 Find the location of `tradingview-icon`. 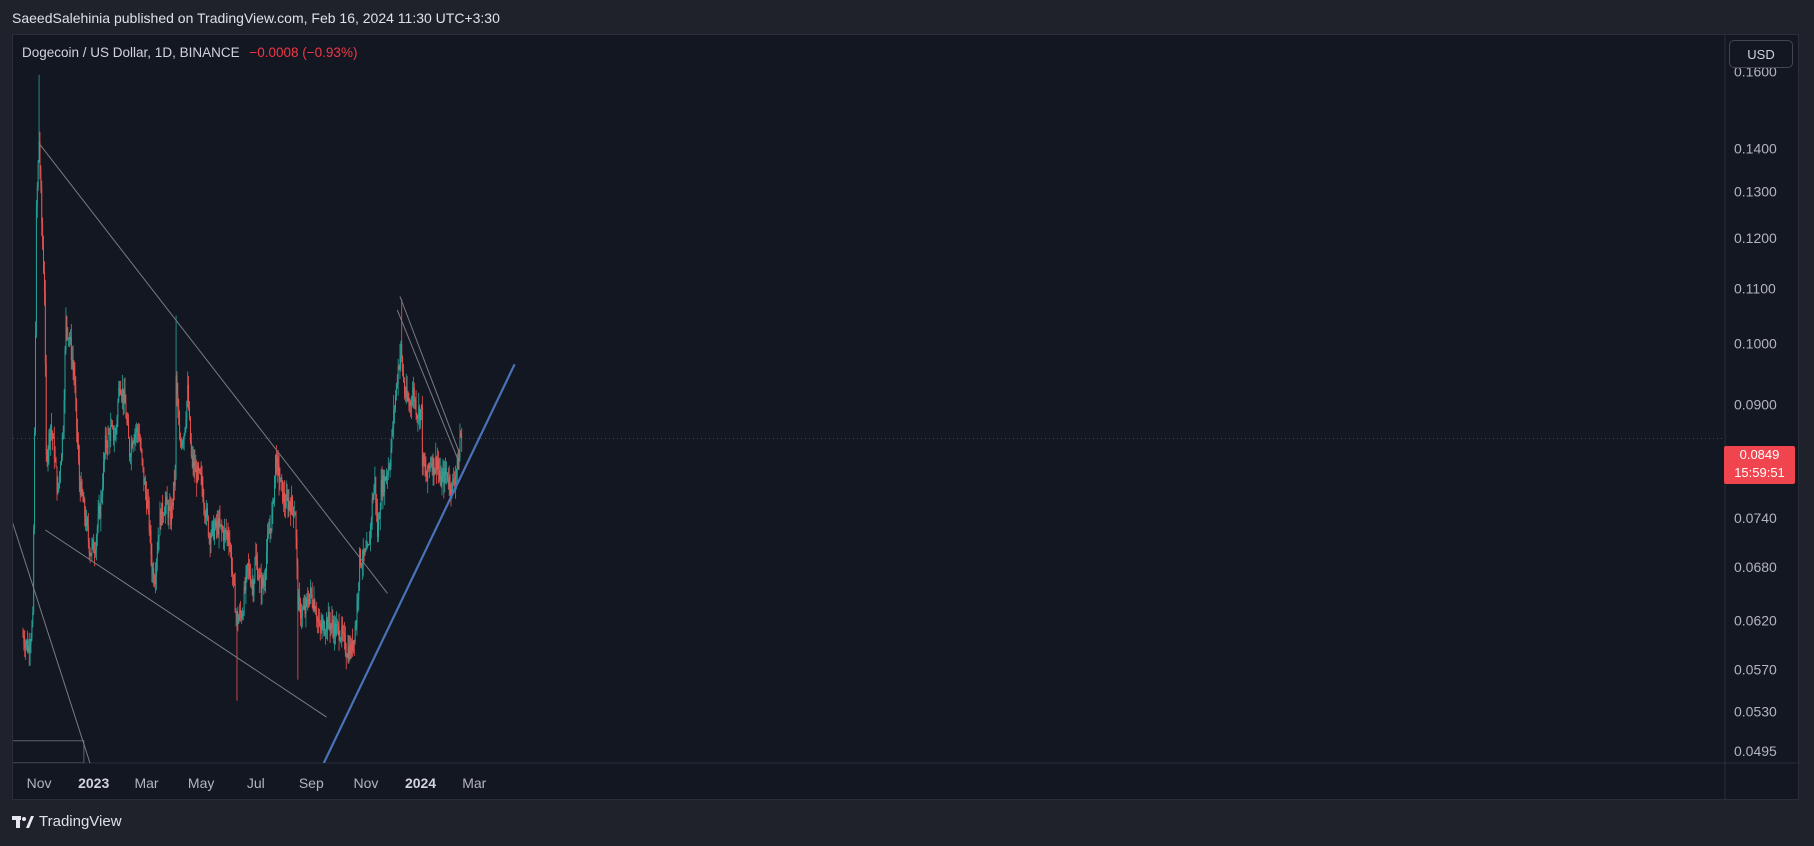

tradingview-icon is located at coordinates (23, 821).